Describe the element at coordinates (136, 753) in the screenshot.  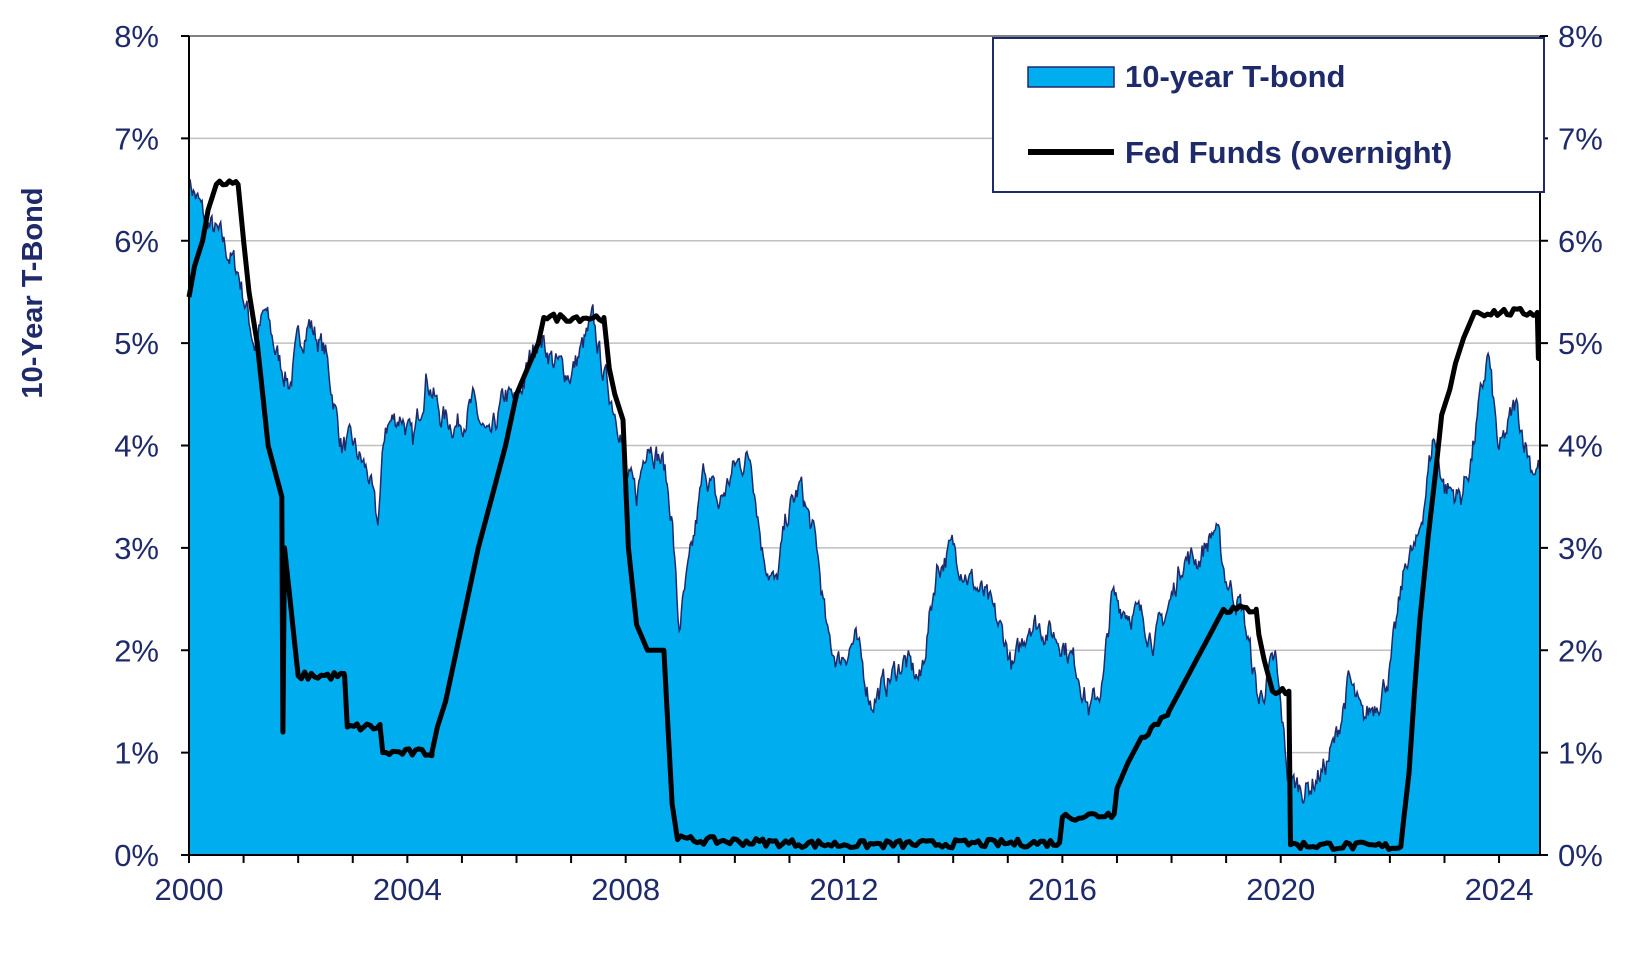
I see `y-tick-label-left: 1%` at that location.